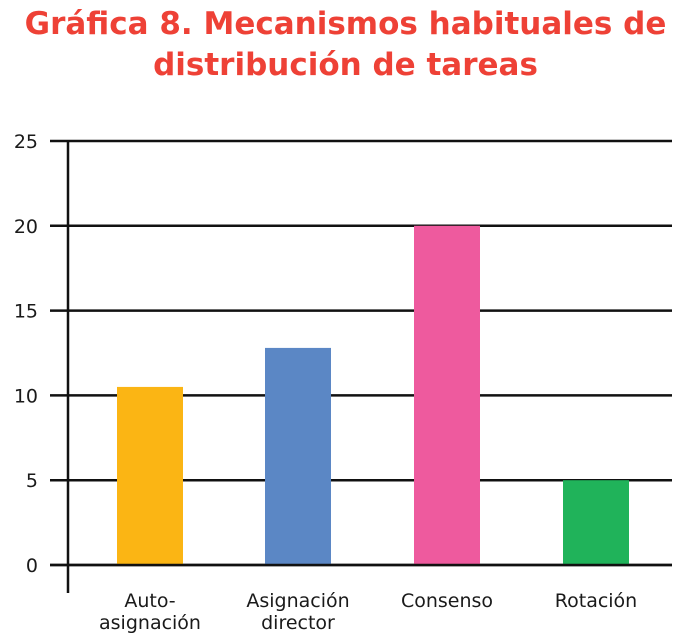 The image size is (691, 644). I want to click on x-category-label-line: Rotación, so click(596, 601).